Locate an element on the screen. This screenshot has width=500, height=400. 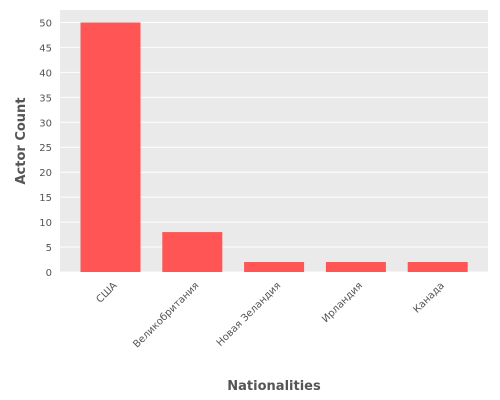
y-tick-label: 35 is located at coordinates (45, 98).